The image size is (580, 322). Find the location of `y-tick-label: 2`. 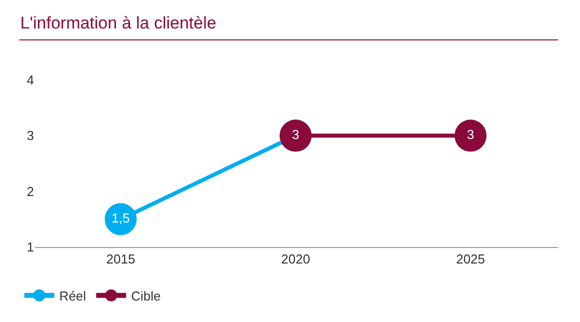

y-tick-label: 2 is located at coordinates (30, 191).